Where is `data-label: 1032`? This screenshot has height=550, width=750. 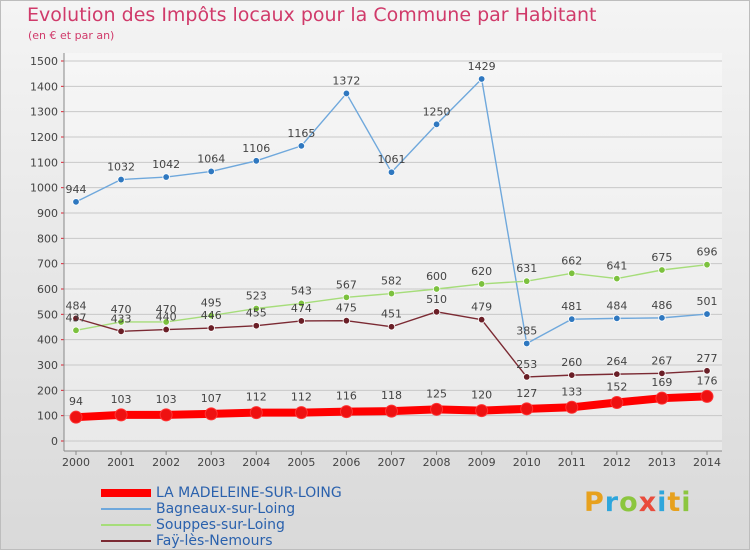 data-label: 1032 is located at coordinates (121, 167).